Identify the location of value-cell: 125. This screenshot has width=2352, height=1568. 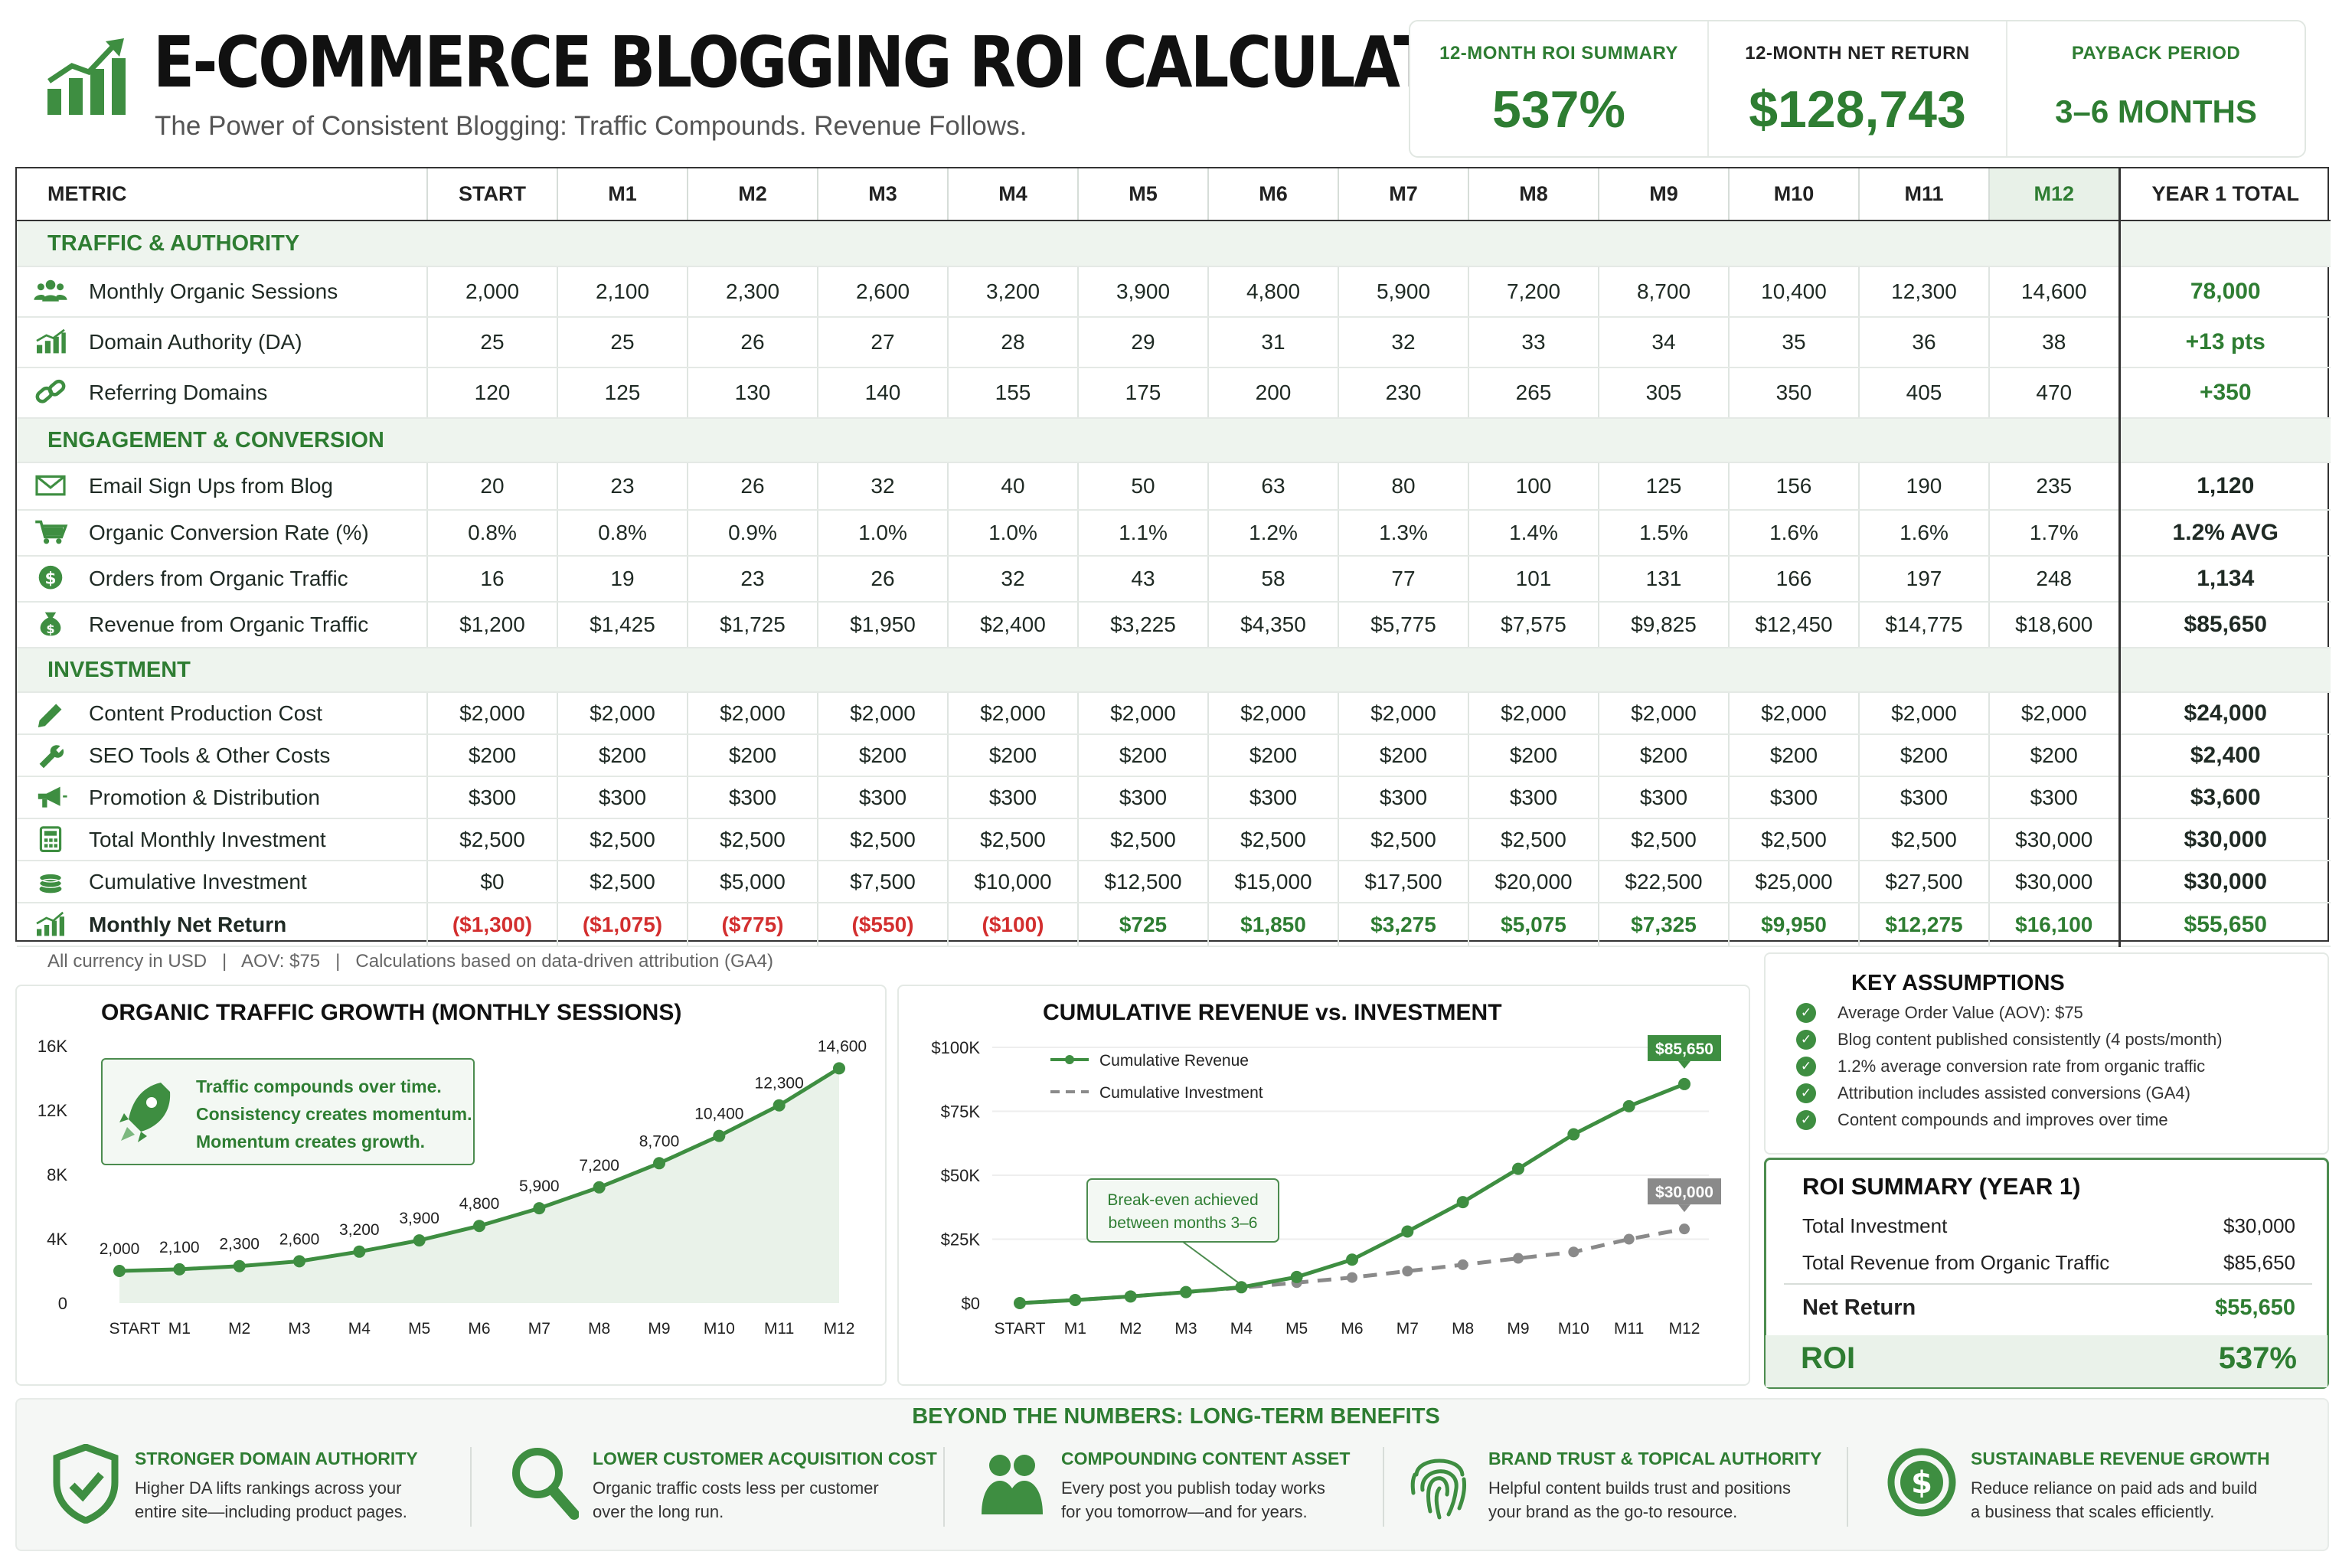
(1664, 486).